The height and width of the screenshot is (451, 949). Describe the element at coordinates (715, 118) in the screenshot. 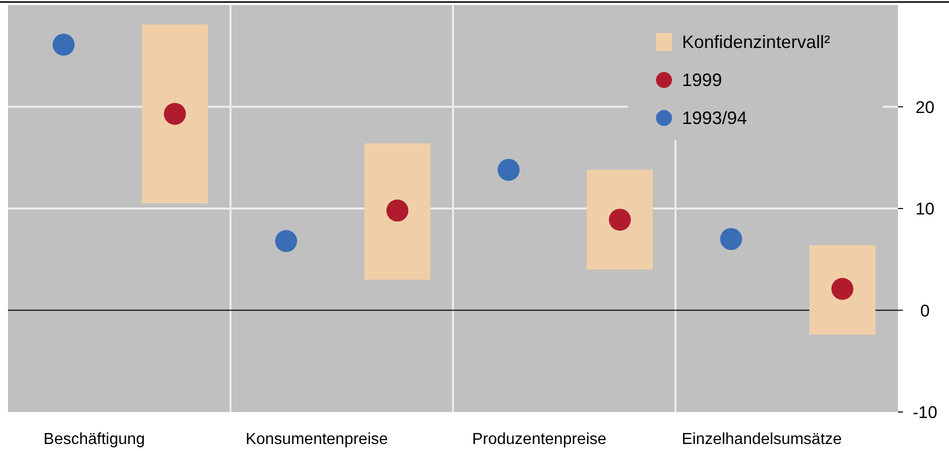

I see `legend-label: 1993/94` at that location.